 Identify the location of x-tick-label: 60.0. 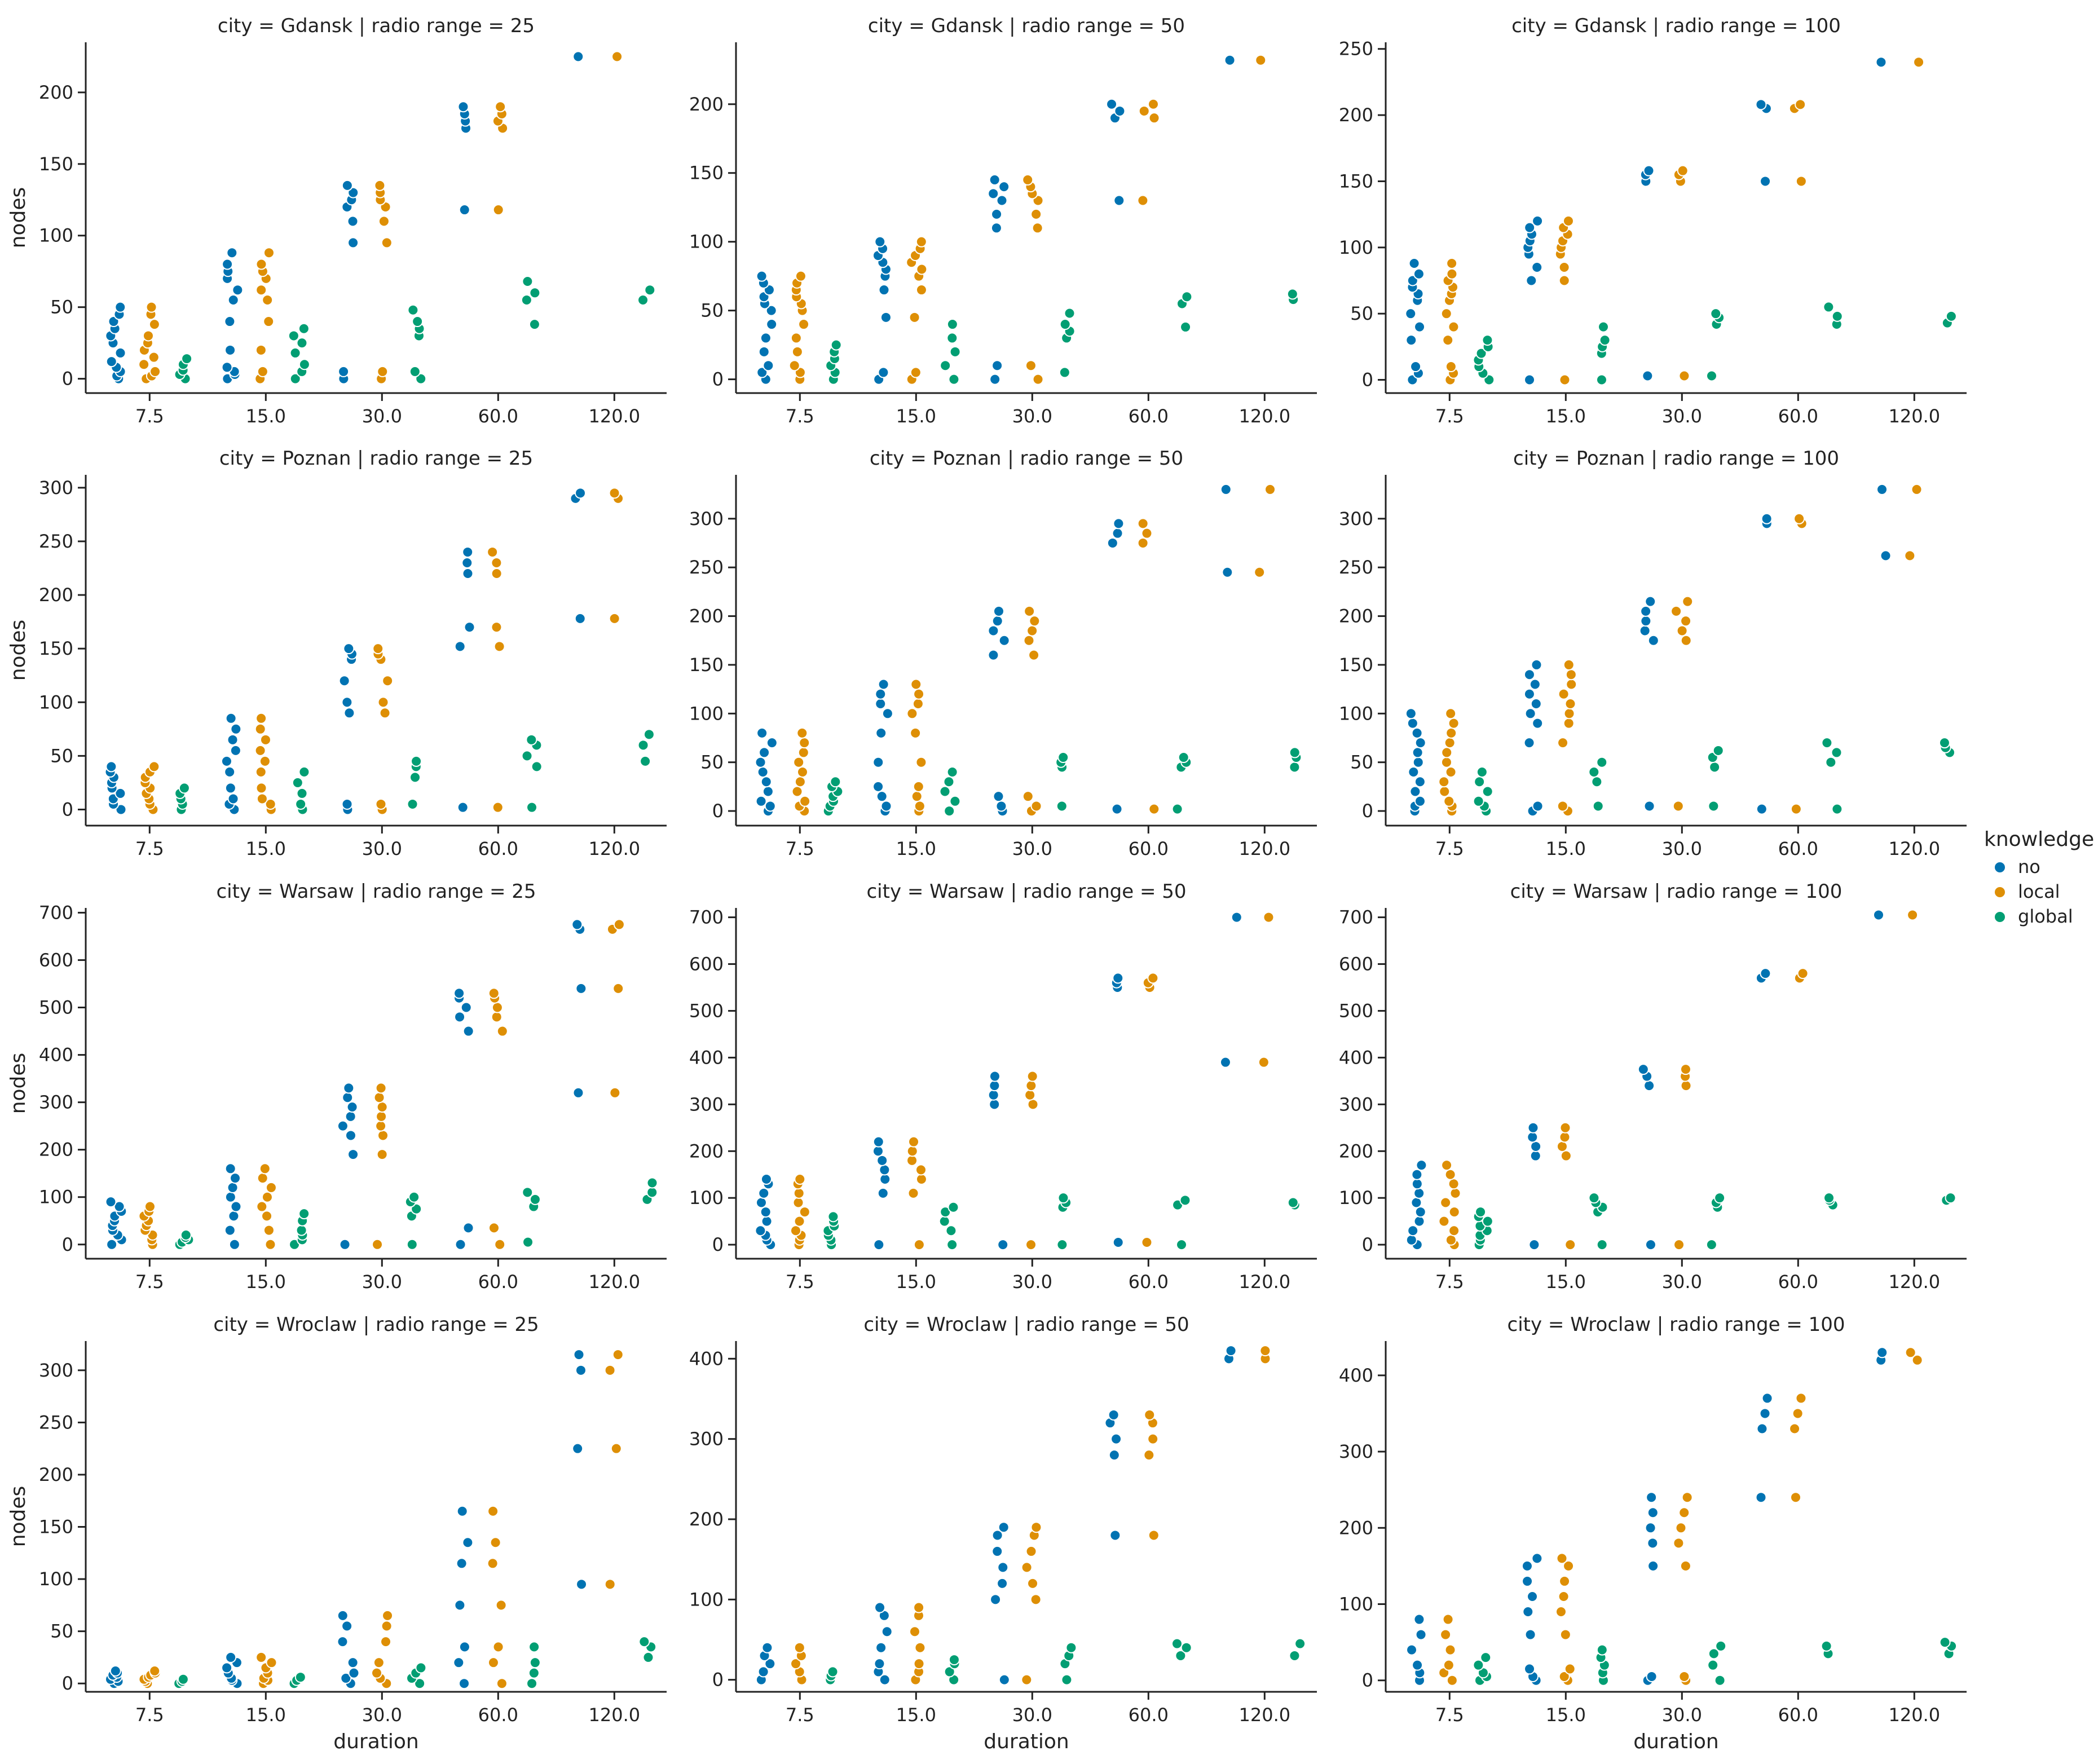
(1798, 848).